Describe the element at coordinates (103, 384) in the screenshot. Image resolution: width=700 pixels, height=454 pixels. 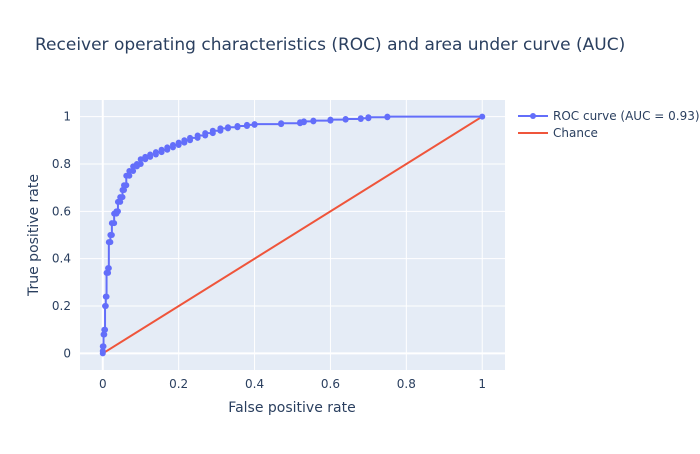
I see `x-tick-label: 0` at that location.